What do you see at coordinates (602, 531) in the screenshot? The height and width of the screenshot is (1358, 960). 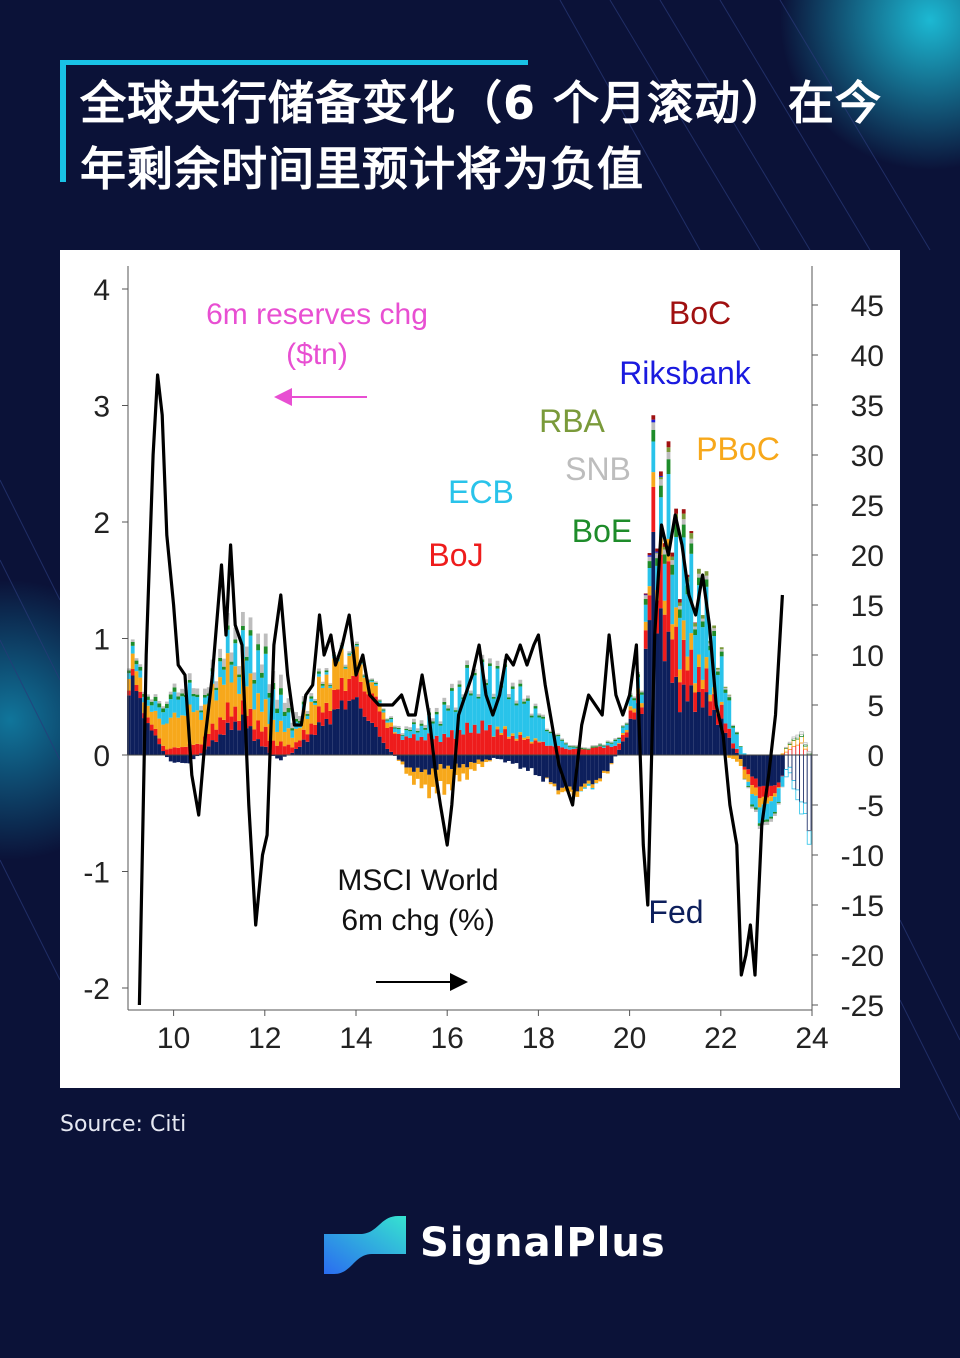 I see `label-boe: BoE` at bounding box center [602, 531].